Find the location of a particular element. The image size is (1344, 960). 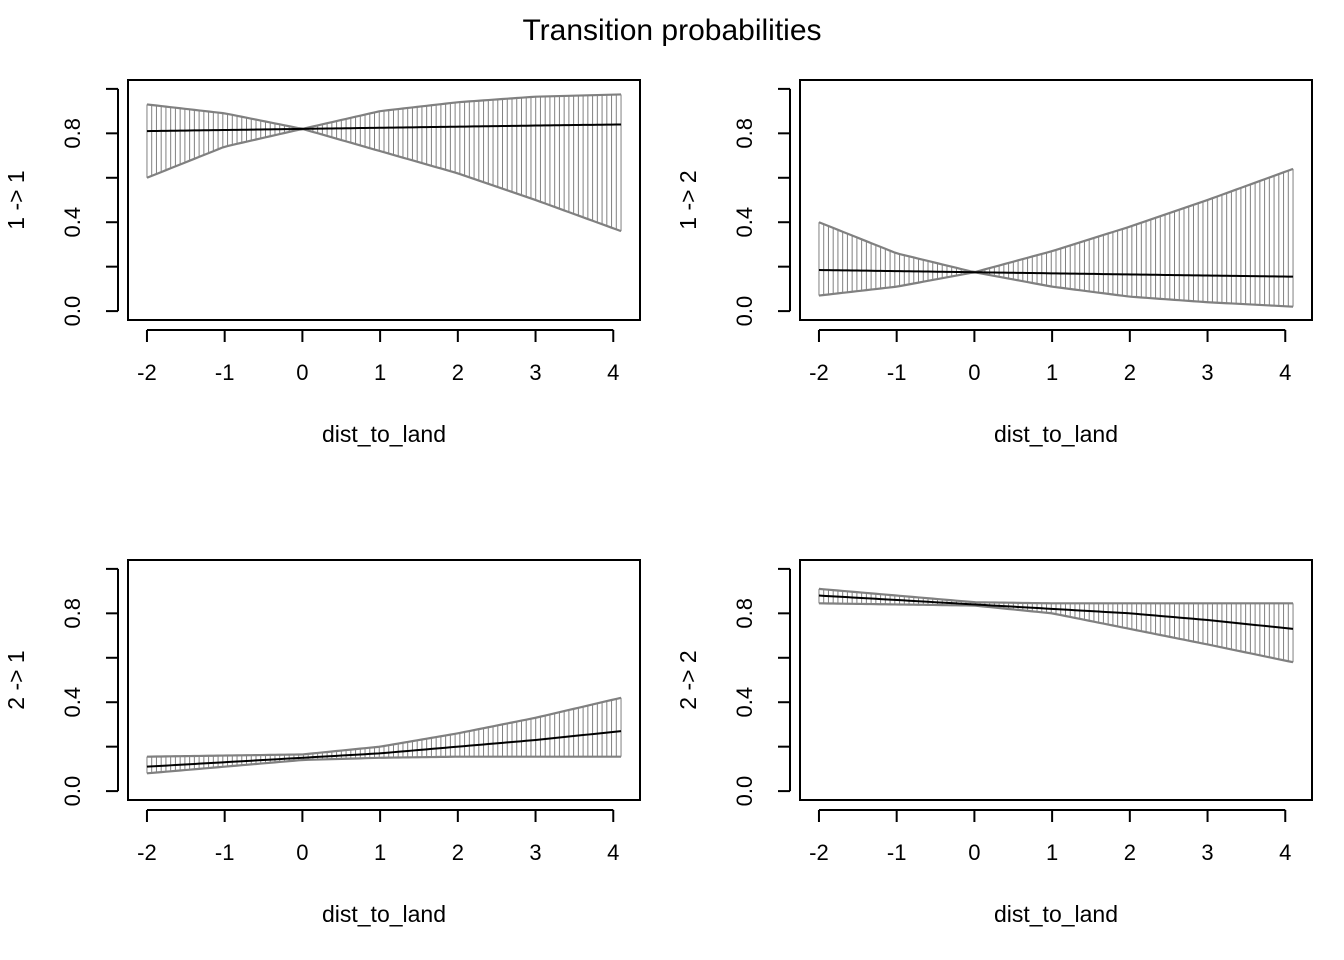

y-axis-label: 2 -> 1 is located at coordinates (16, 679).